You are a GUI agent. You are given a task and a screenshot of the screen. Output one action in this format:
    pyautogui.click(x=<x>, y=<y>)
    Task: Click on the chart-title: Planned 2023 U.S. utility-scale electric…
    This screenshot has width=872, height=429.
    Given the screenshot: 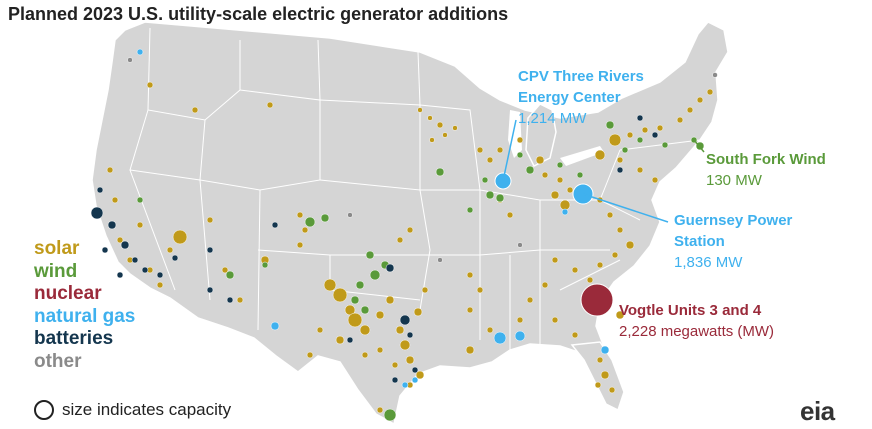 What is the action you would take?
    pyautogui.click(x=258, y=14)
    